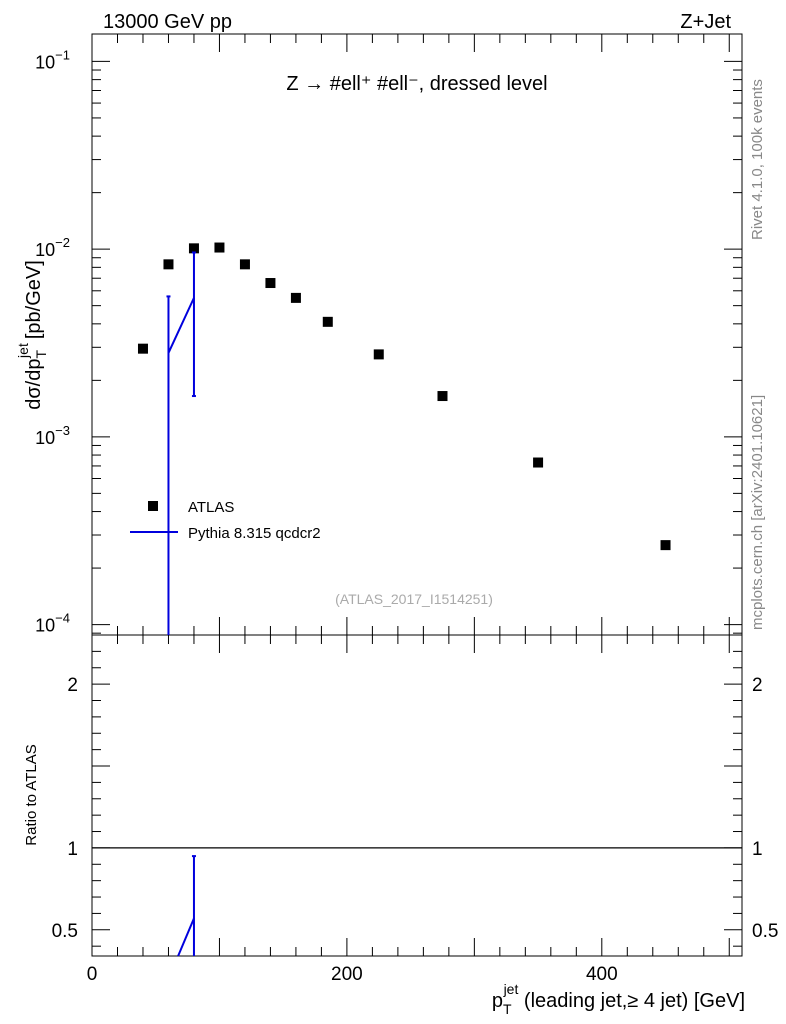  I want to click on header-left: 13000 GeV pp, so click(167, 22).